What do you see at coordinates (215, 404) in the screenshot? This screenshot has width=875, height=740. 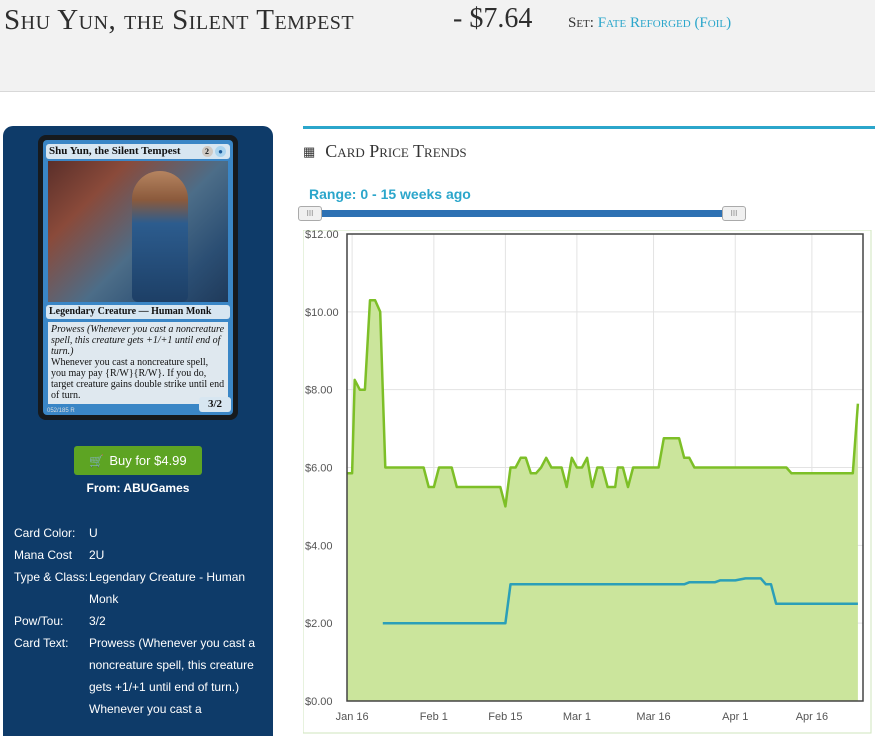 I see `card-power-toughness: 3/2` at bounding box center [215, 404].